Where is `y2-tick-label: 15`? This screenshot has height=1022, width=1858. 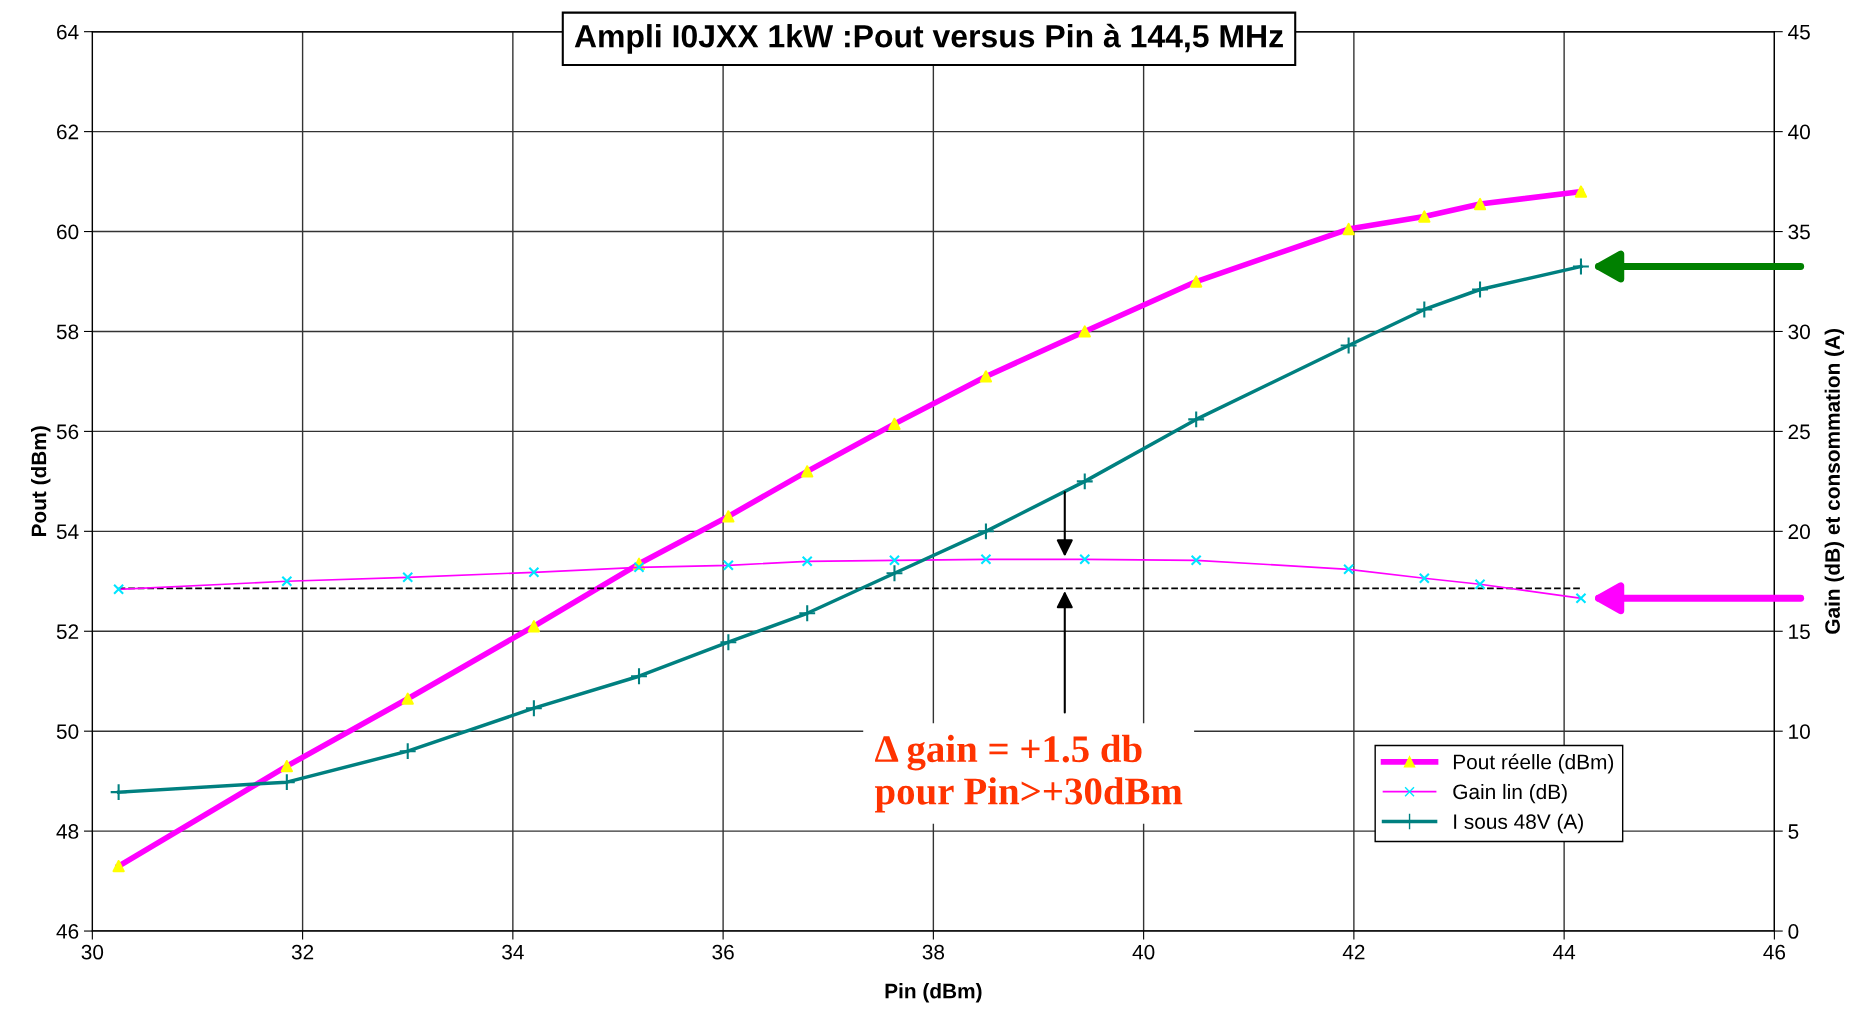
y2-tick-label: 15 is located at coordinates (1799, 632).